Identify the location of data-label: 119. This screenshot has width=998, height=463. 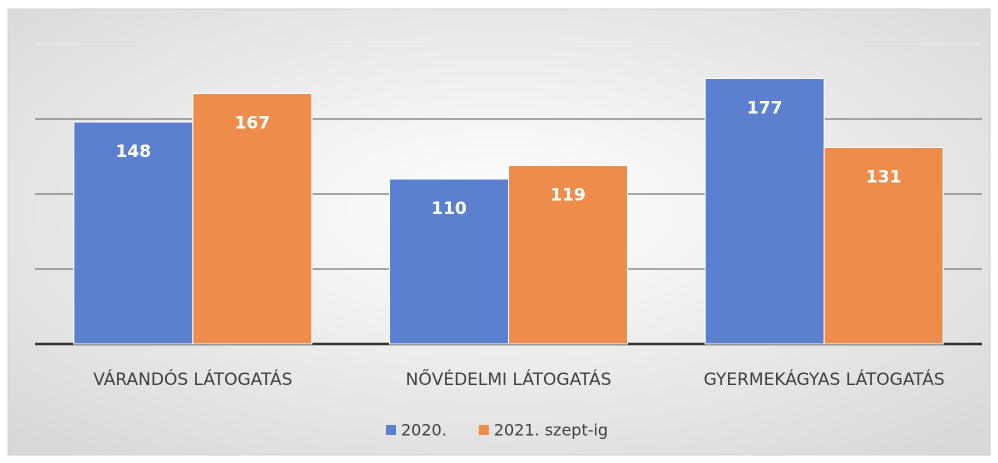
(568, 196).